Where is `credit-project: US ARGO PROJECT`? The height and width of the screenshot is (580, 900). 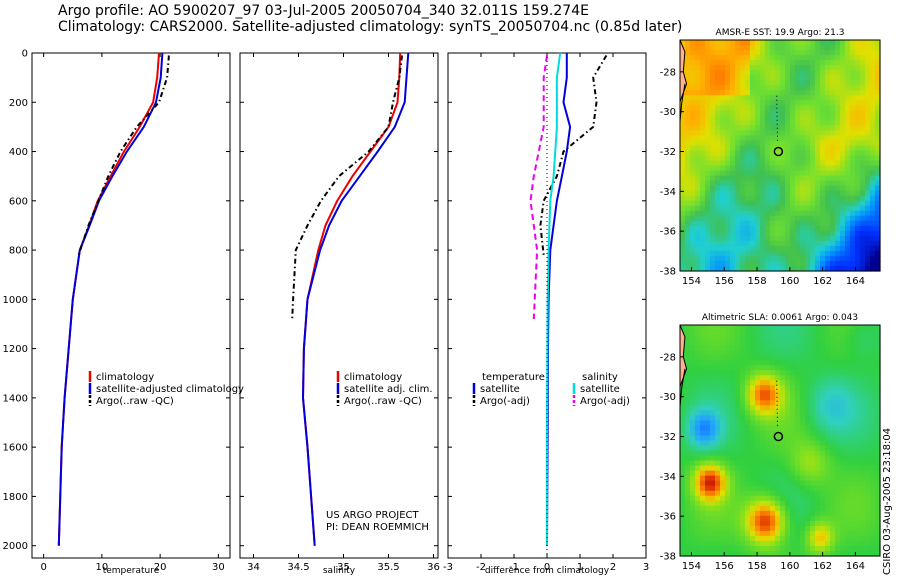 credit-project: US ARGO PROJECT is located at coordinates (373, 515).